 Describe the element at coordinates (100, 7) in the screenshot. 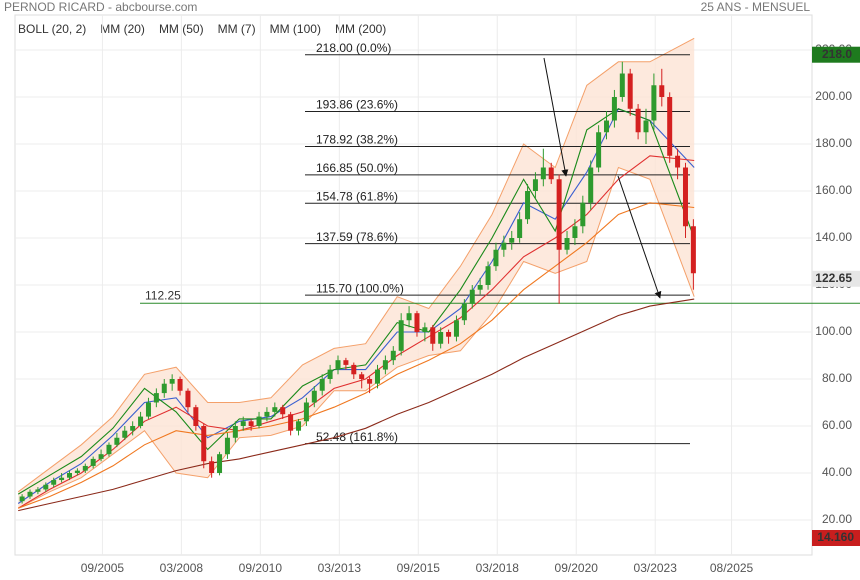

I see `chart-title: PERNOD RICARD - abcbourse.com` at that location.